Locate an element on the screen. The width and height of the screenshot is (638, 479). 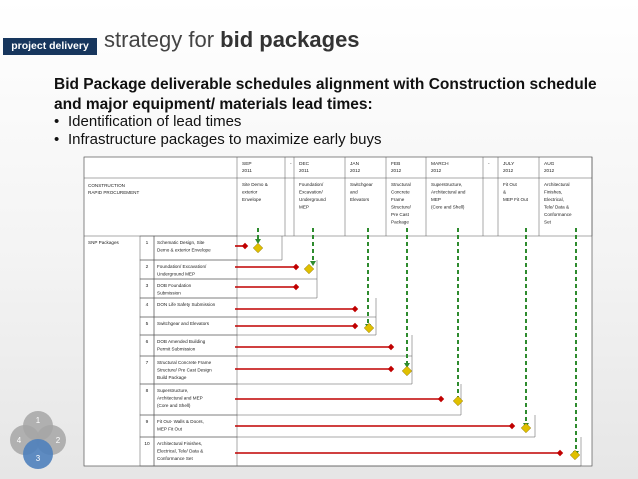
package-name: Demo & exterior Envelope is located at coordinates (184, 250).